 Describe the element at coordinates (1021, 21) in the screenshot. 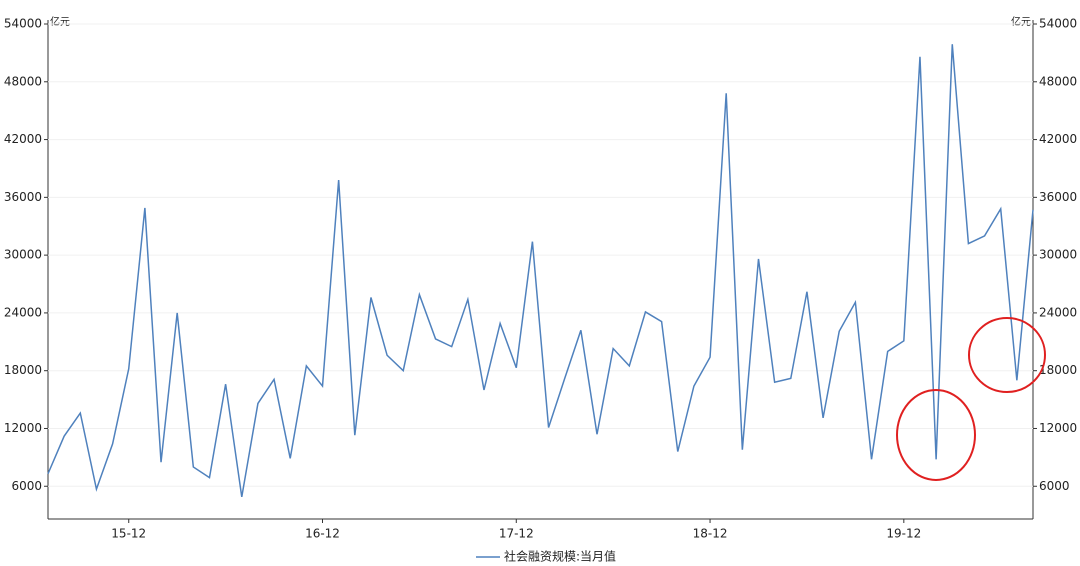

I see `y2-unit: 亿元` at that location.